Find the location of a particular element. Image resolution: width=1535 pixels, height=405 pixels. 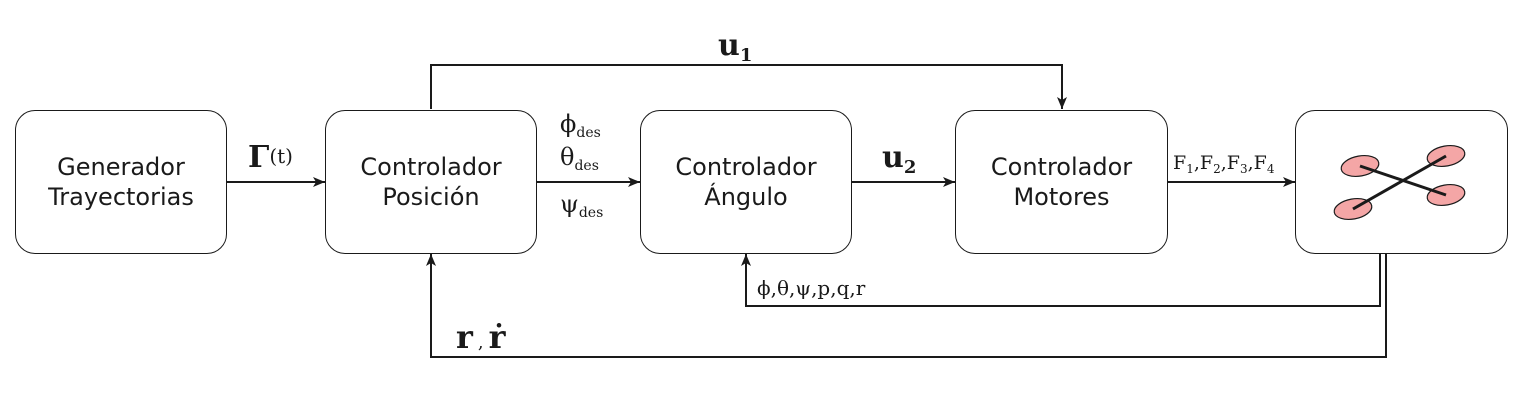

arrow-angle-feedback is located at coordinates (1061, 280).